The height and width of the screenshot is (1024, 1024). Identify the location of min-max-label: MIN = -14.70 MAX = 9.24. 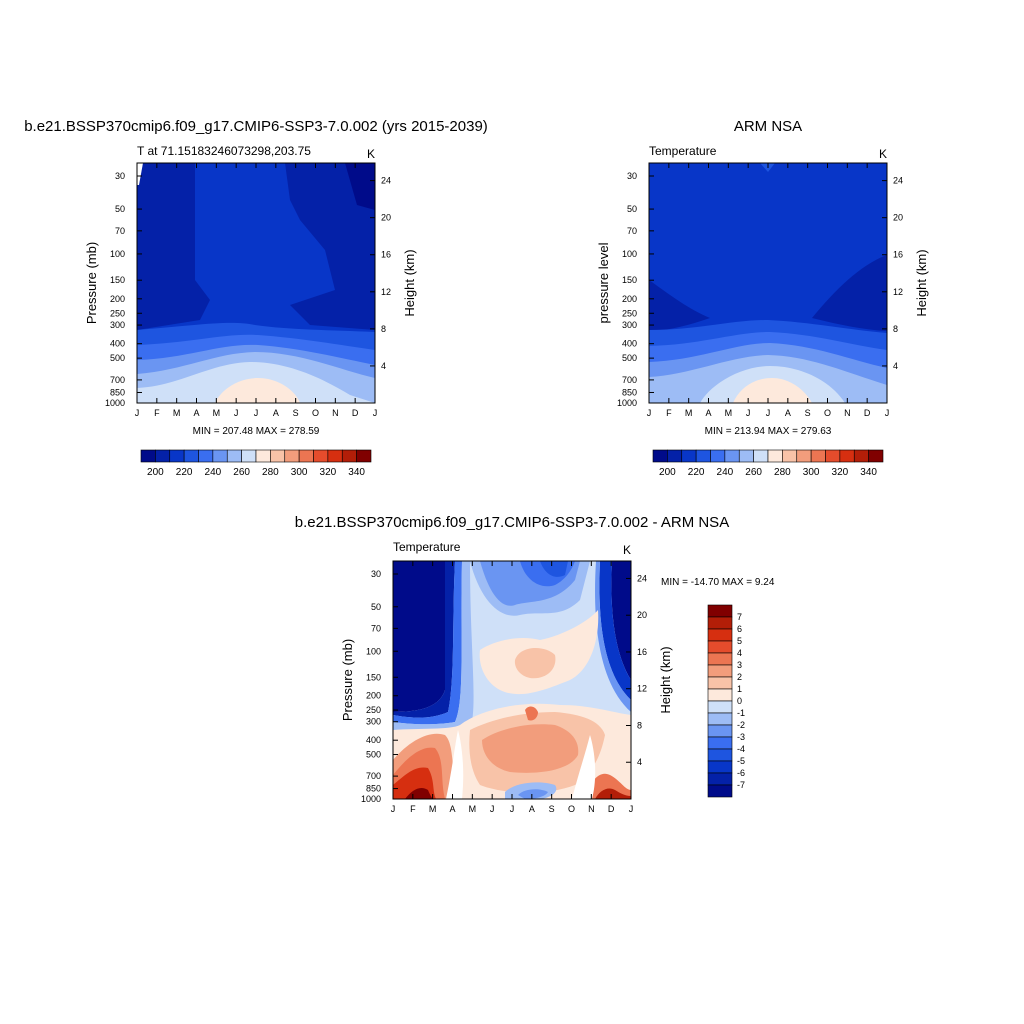
(718, 582).